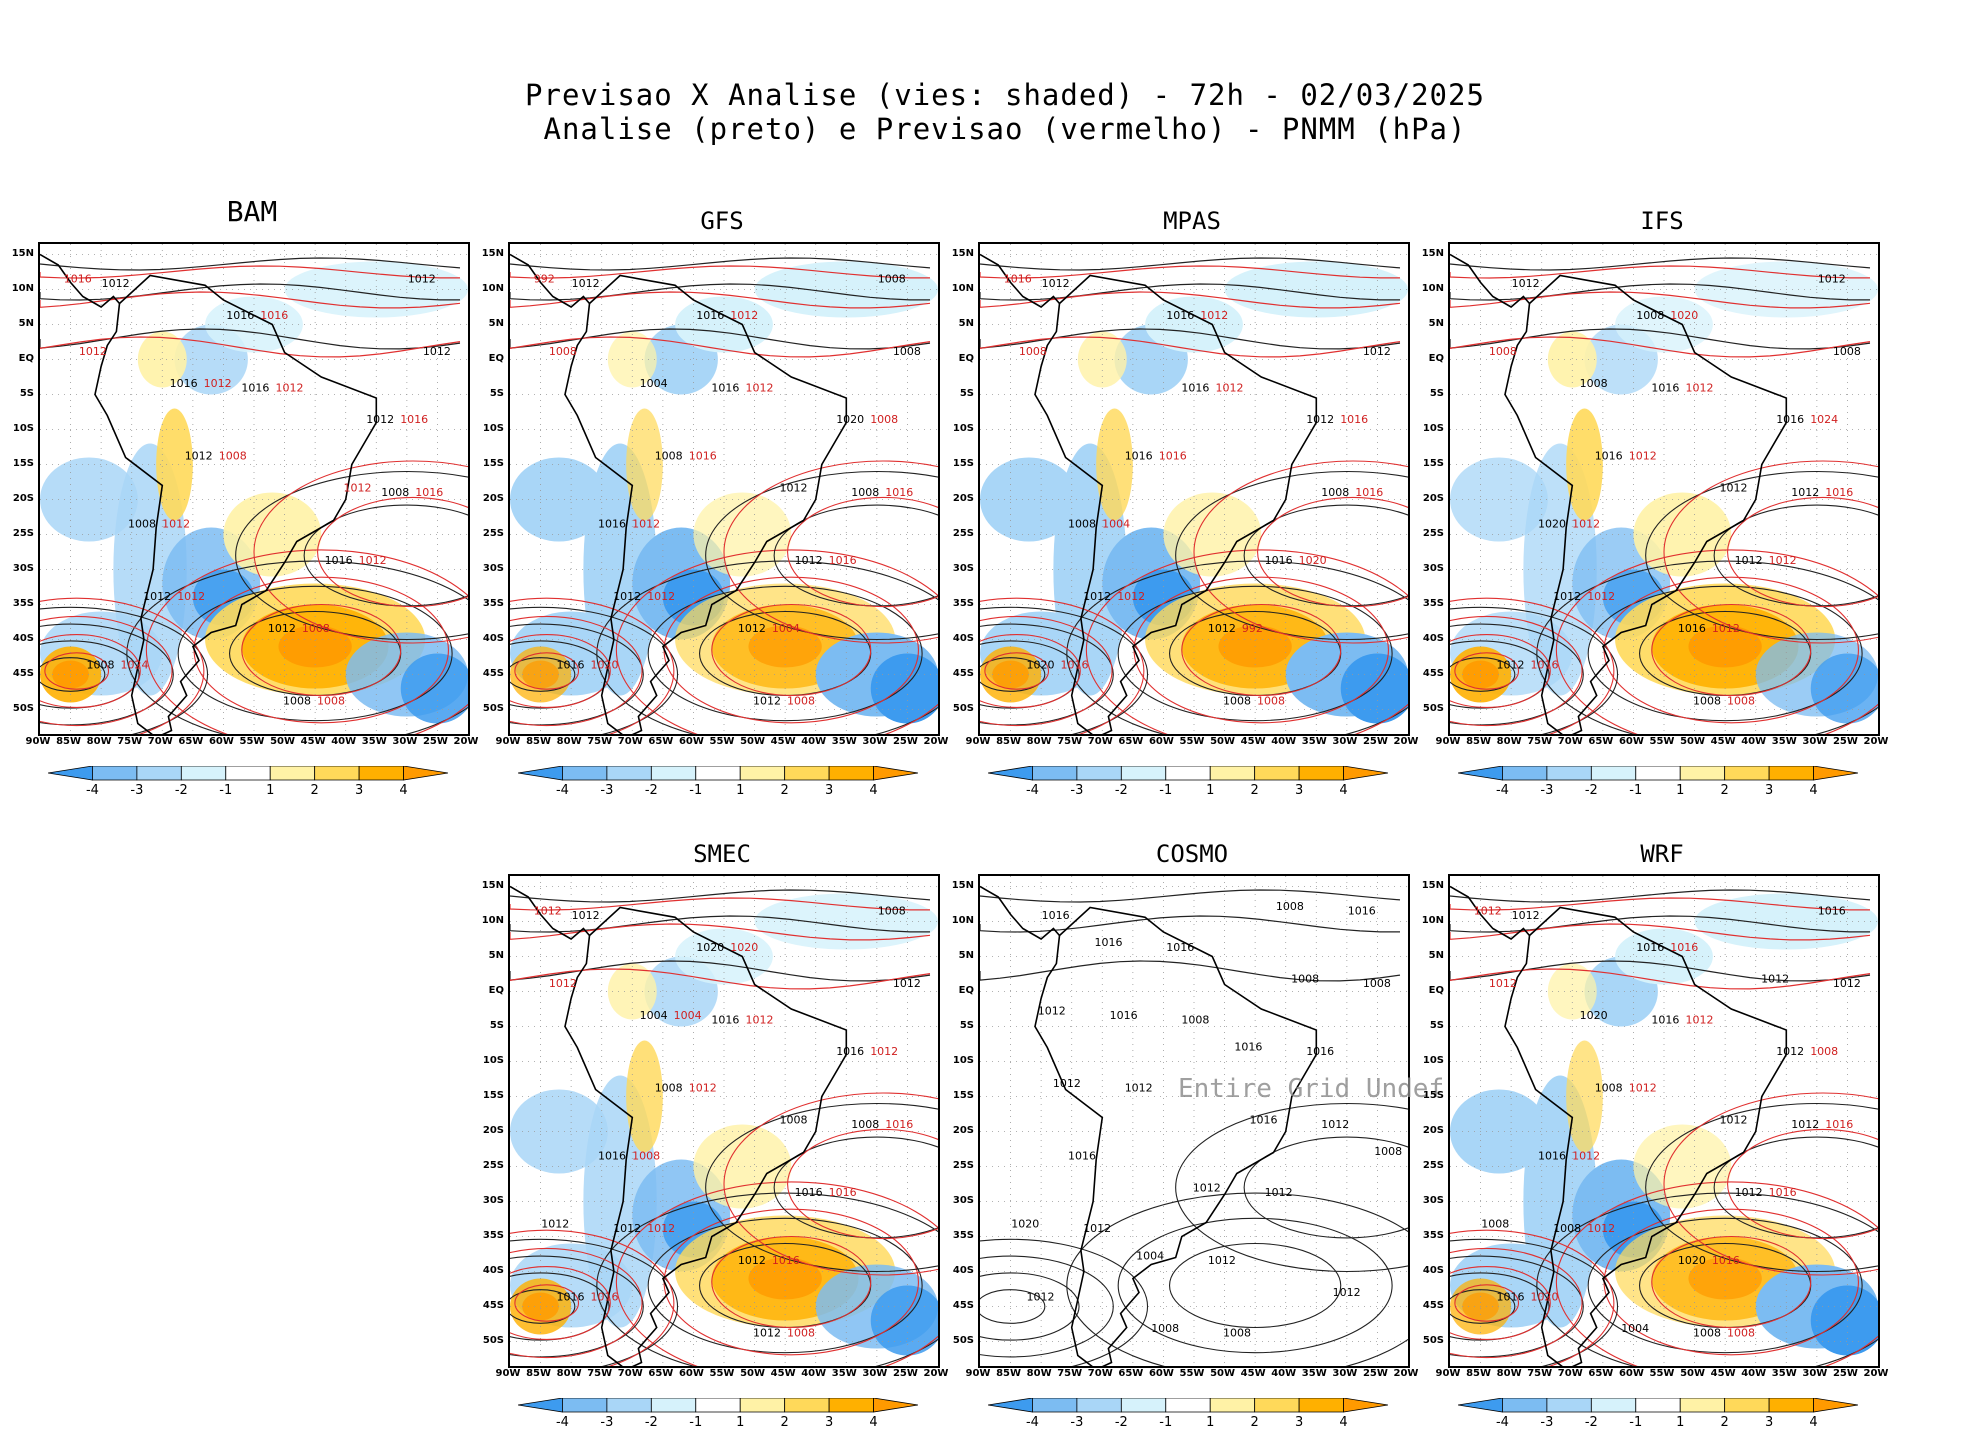 The image size is (1964, 1436). Describe the element at coordinates (493, 1165) in the screenshot. I see `lat-tick-label: 25S` at that location.